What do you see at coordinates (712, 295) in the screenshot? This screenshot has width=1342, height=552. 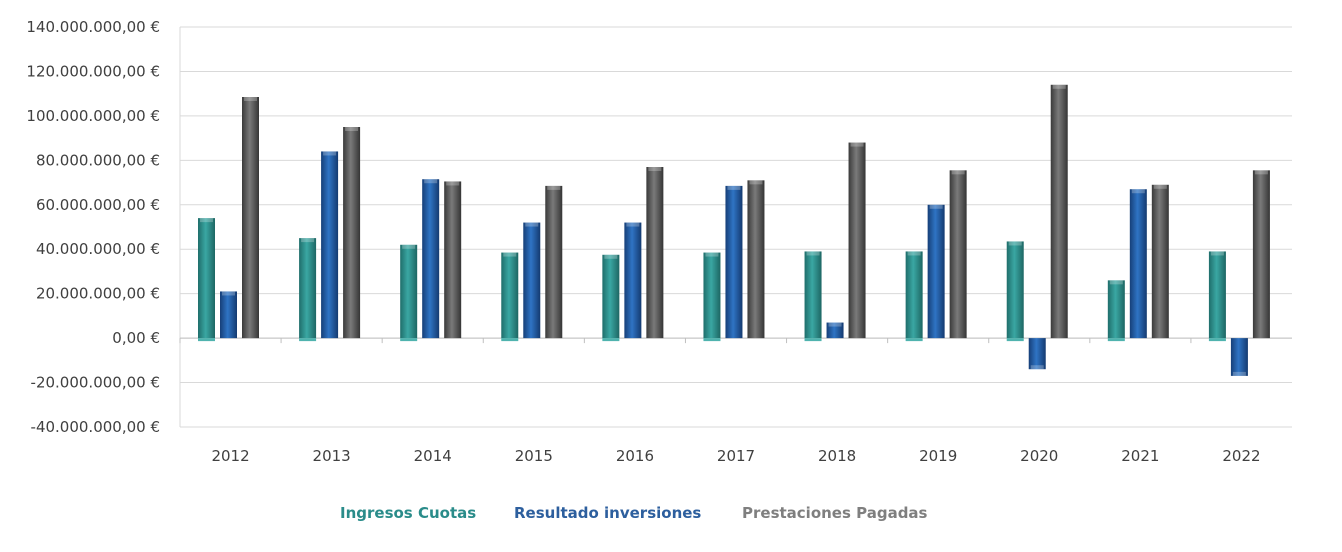 I see `bar-ingresos-cuotas-2017` at bounding box center [712, 295].